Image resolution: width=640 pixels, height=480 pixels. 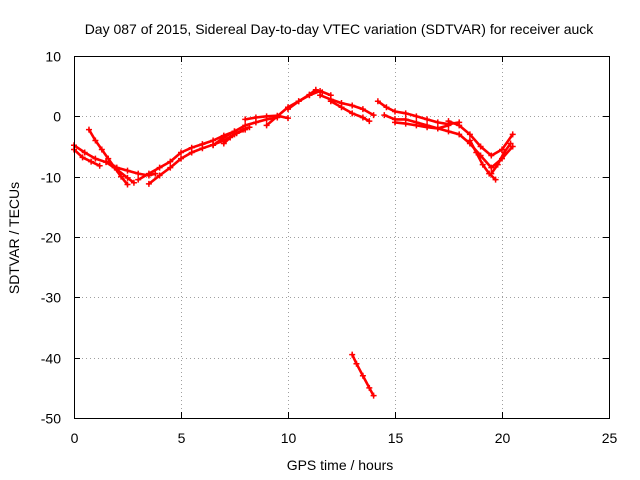 I want to click on series-track-m, so click(x=350, y=111).